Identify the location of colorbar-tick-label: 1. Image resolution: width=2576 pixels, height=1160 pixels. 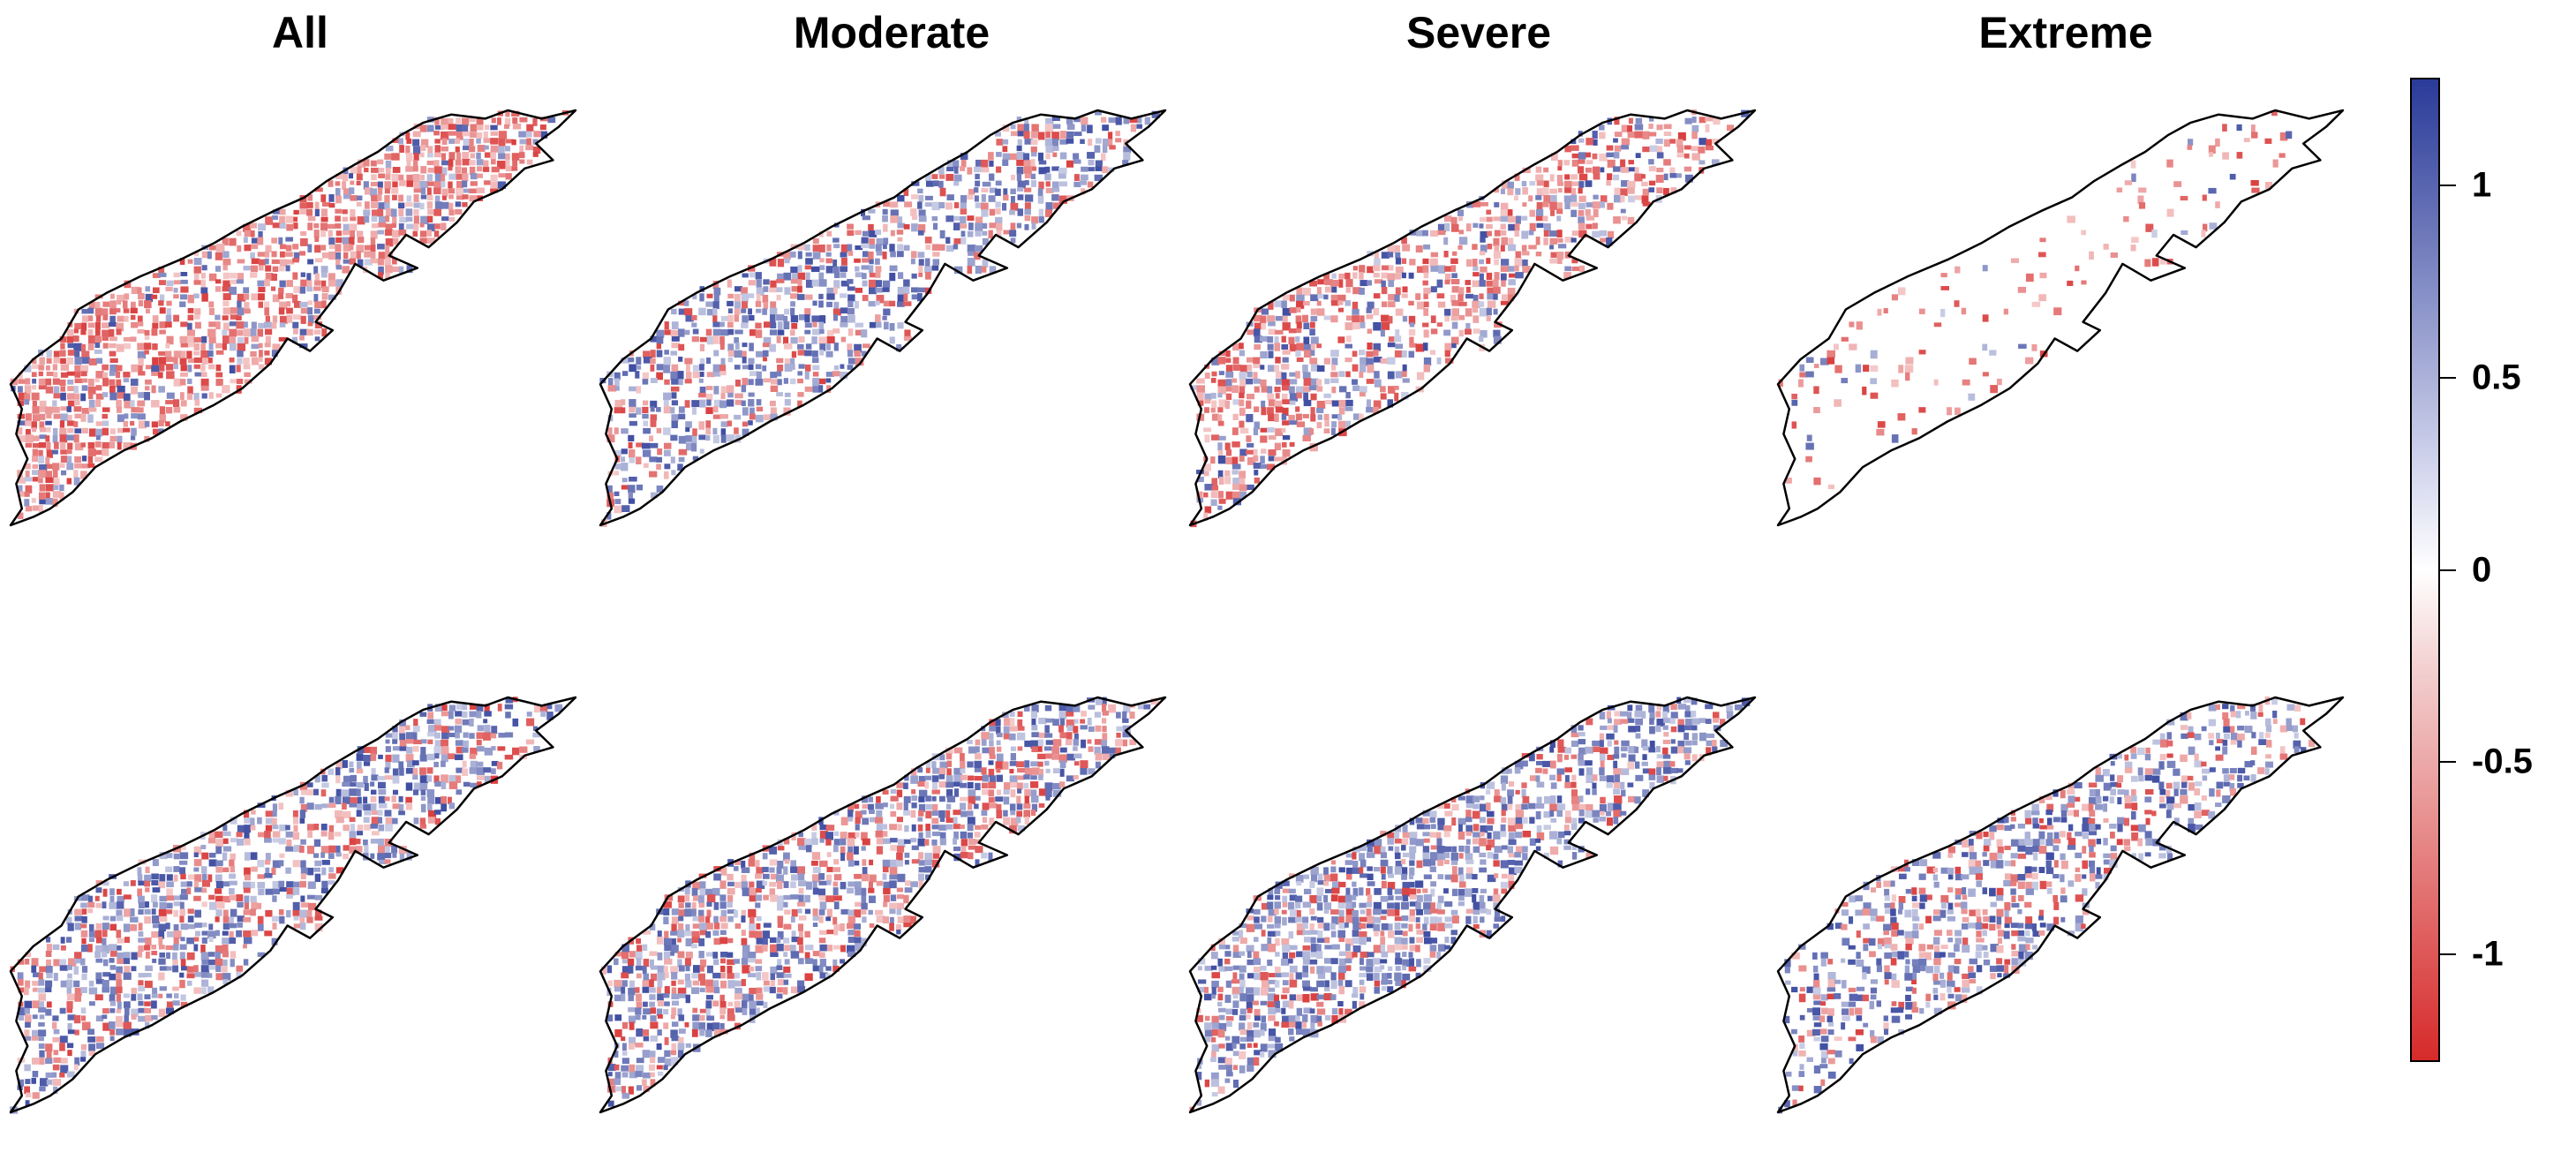
(2482, 185).